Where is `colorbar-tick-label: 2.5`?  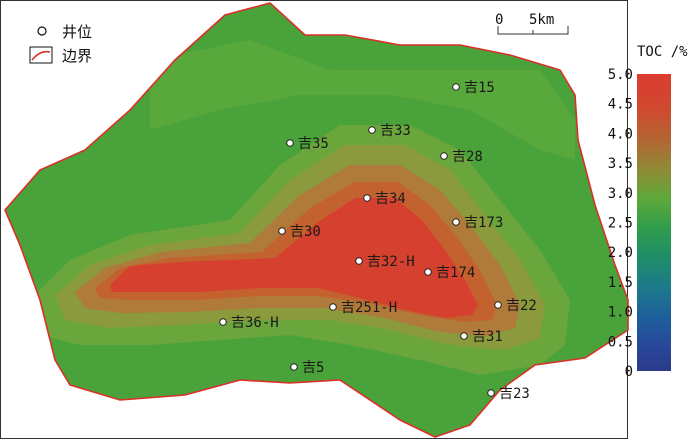
colorbar-tick-label: 2.5 is located at coordinates (620, 224).